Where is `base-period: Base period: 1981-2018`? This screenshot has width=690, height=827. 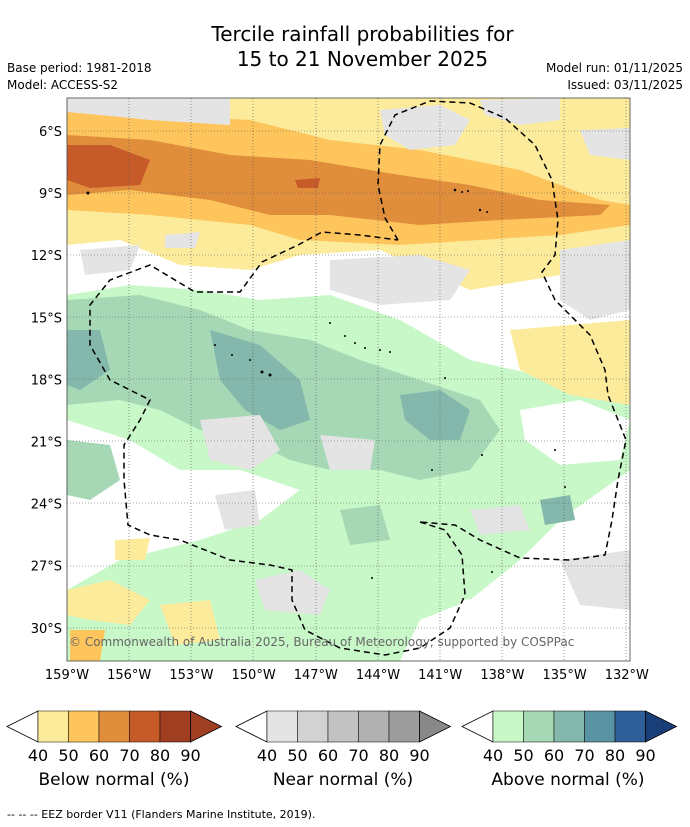
base-period: Base period: 1981-2018 is located at coordinates (79, 68).